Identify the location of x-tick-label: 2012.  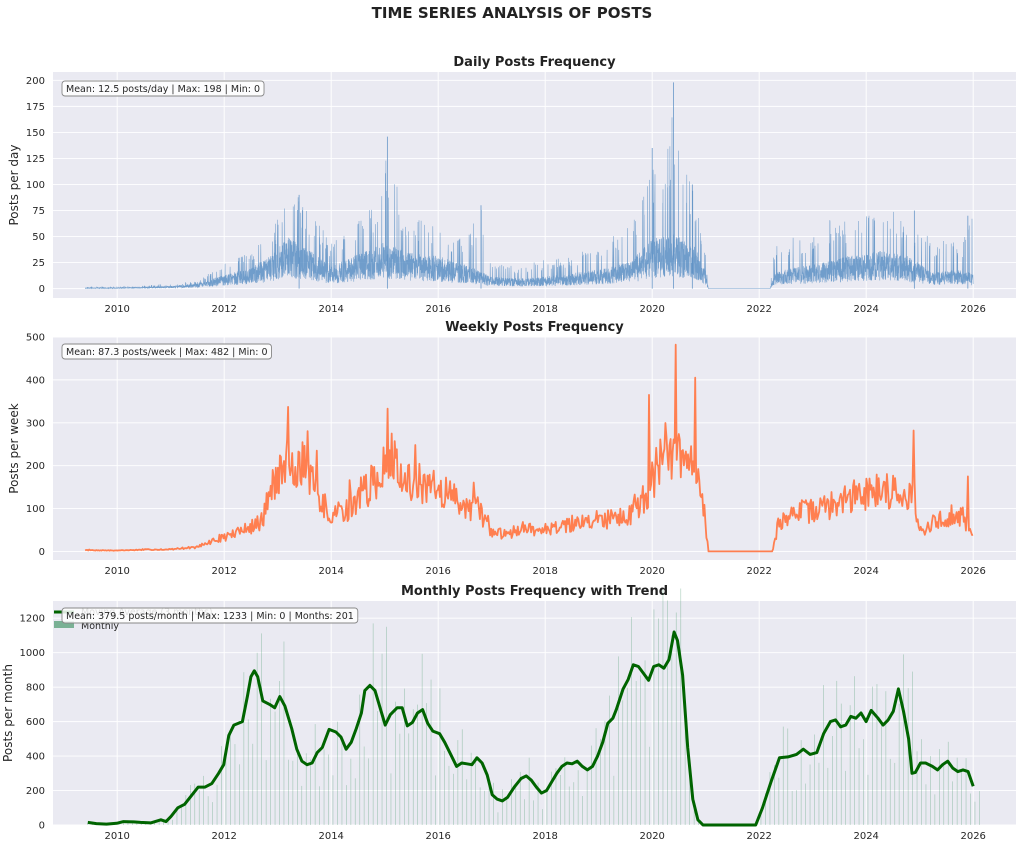
(223, 309).